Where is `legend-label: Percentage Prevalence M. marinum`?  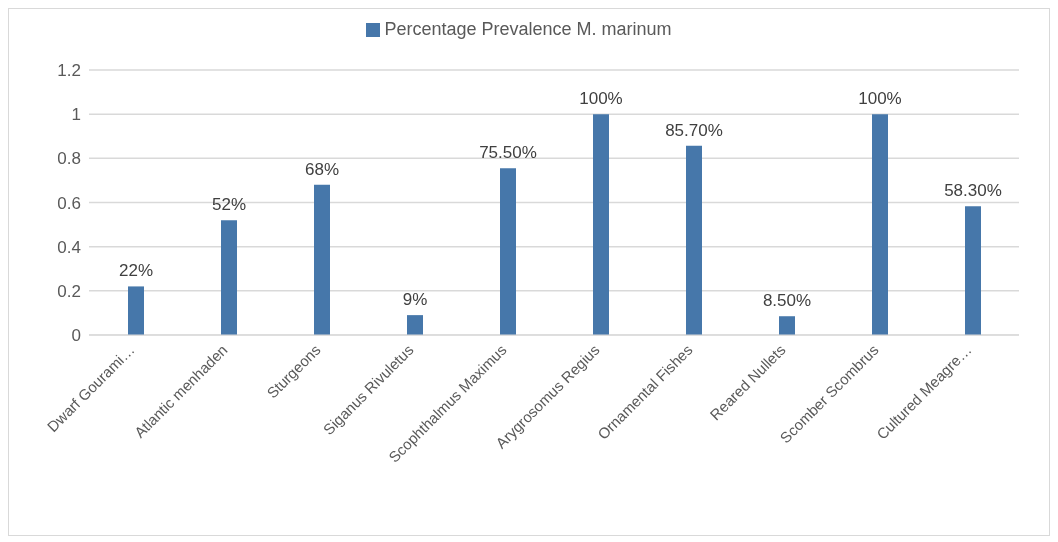
legend-label: Percentage Prevalence M. marinum is located at coordinates (528, 29).